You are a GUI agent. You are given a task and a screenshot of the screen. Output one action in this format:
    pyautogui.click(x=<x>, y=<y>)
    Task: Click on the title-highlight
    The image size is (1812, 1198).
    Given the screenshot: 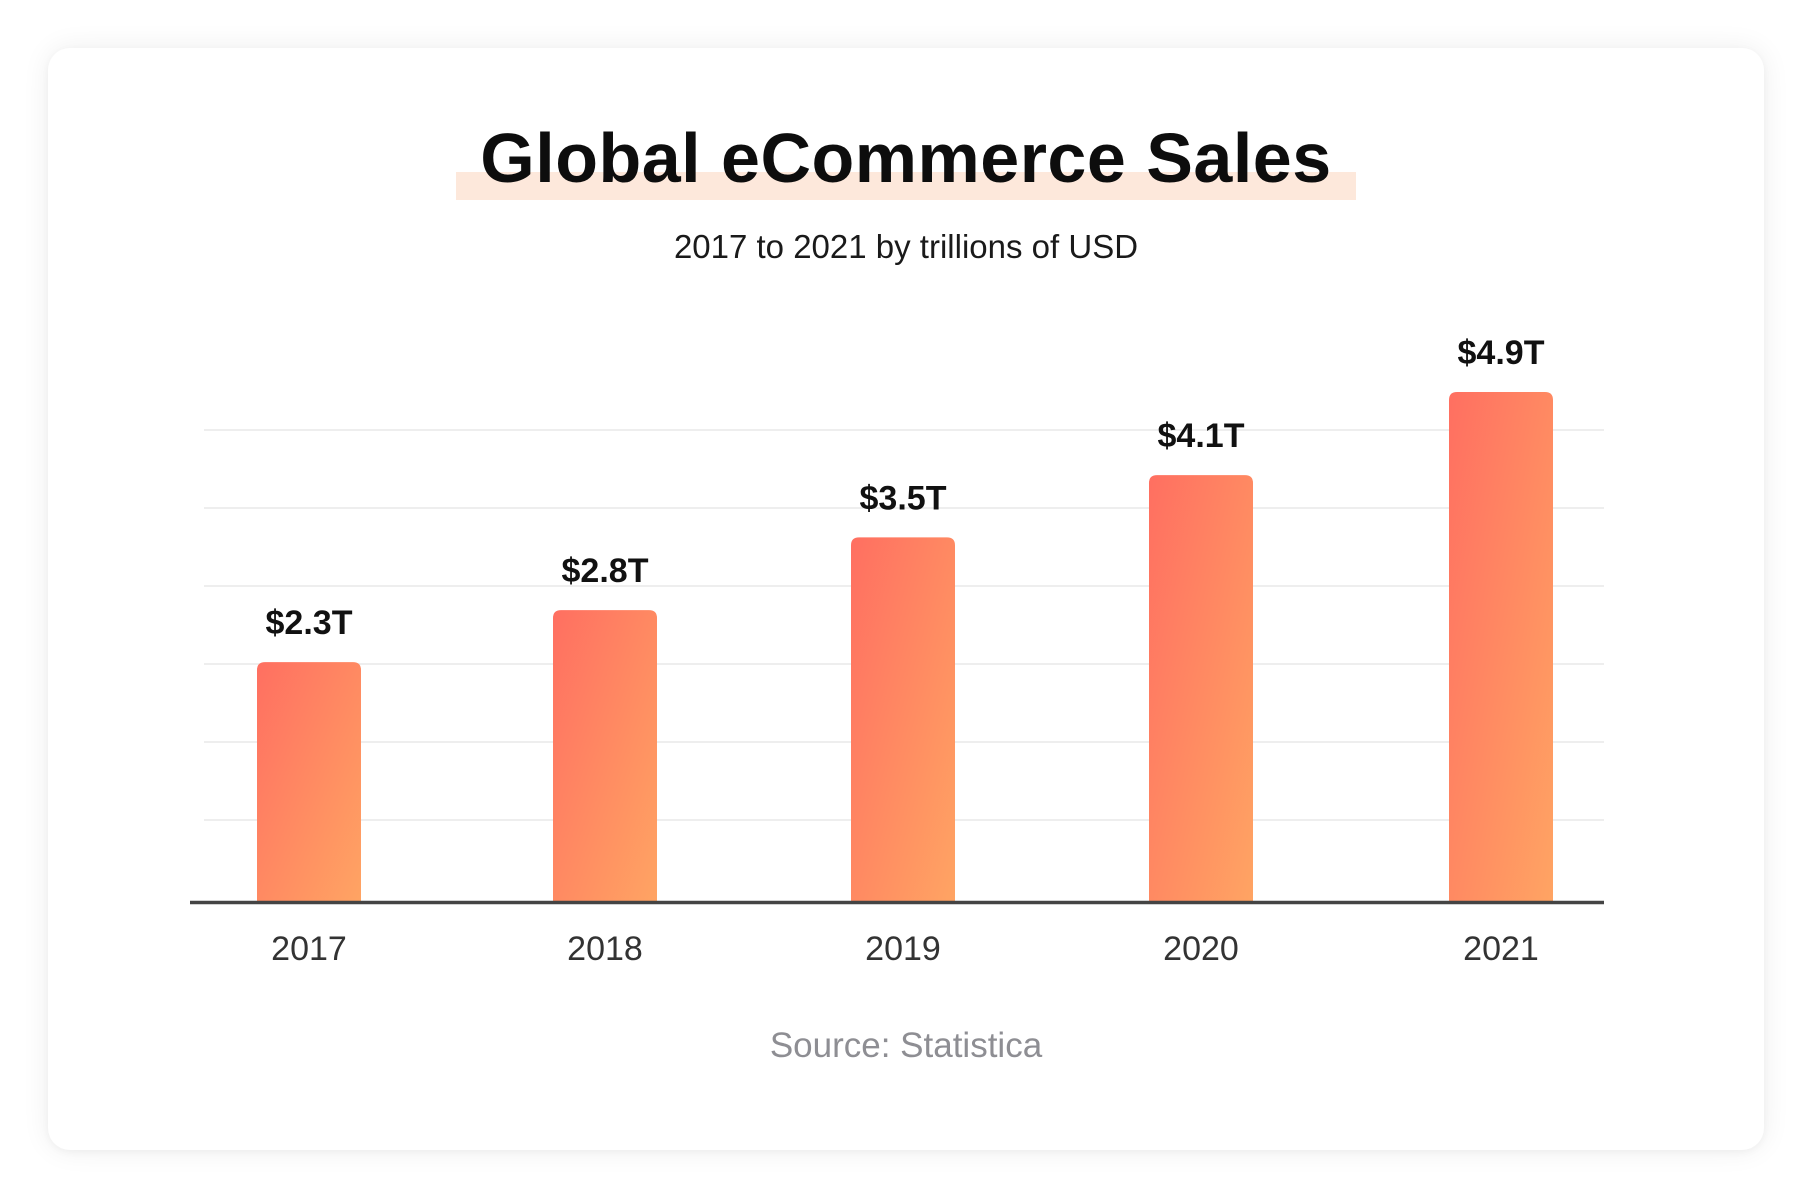 What is the action you would take?
    pyautogui.click(x=906, y=186)
    